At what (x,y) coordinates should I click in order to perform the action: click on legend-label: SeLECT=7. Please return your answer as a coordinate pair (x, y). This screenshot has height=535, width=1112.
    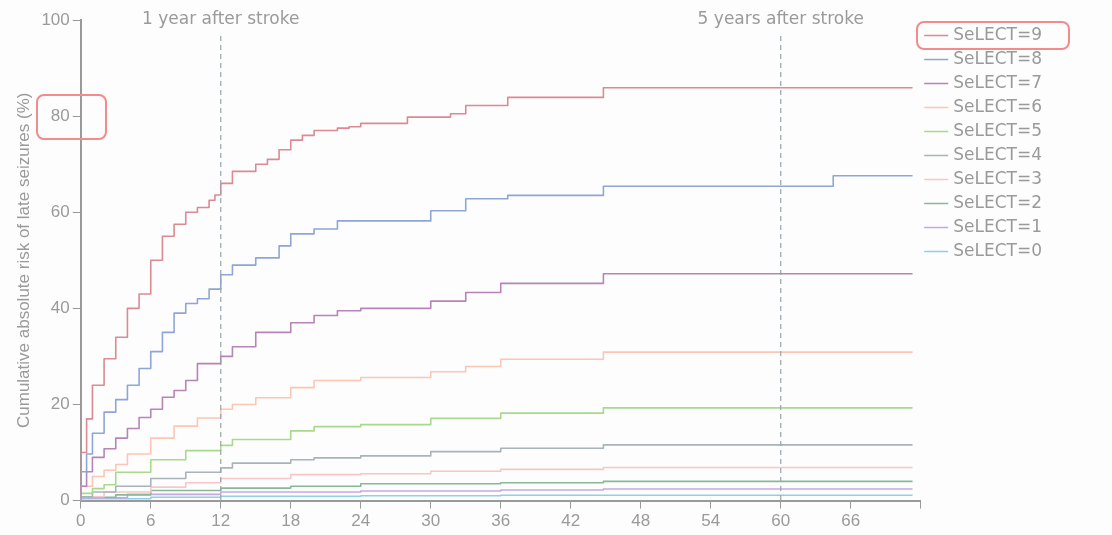
    Looking at the image, I should click on (997, 81).